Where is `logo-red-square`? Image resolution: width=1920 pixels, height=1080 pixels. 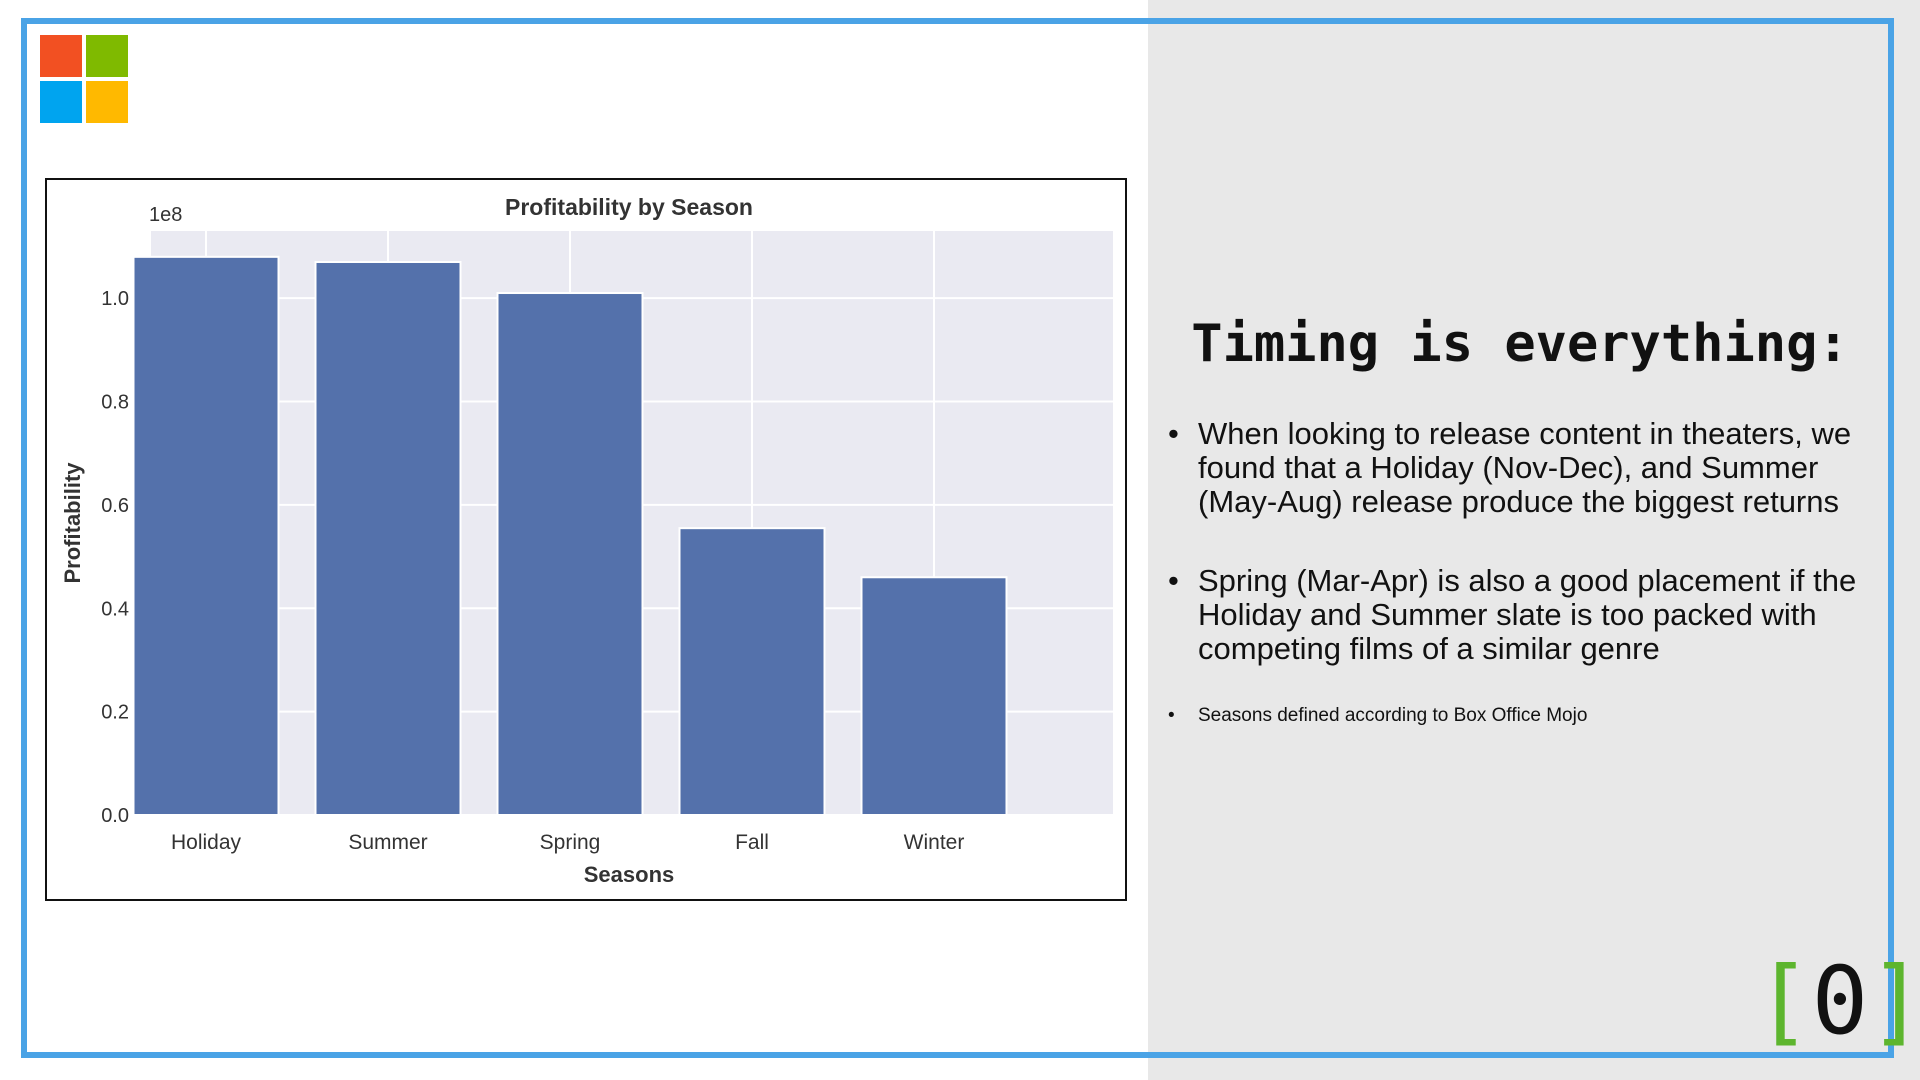 logo-red-square is located at coordinates (61, 56).